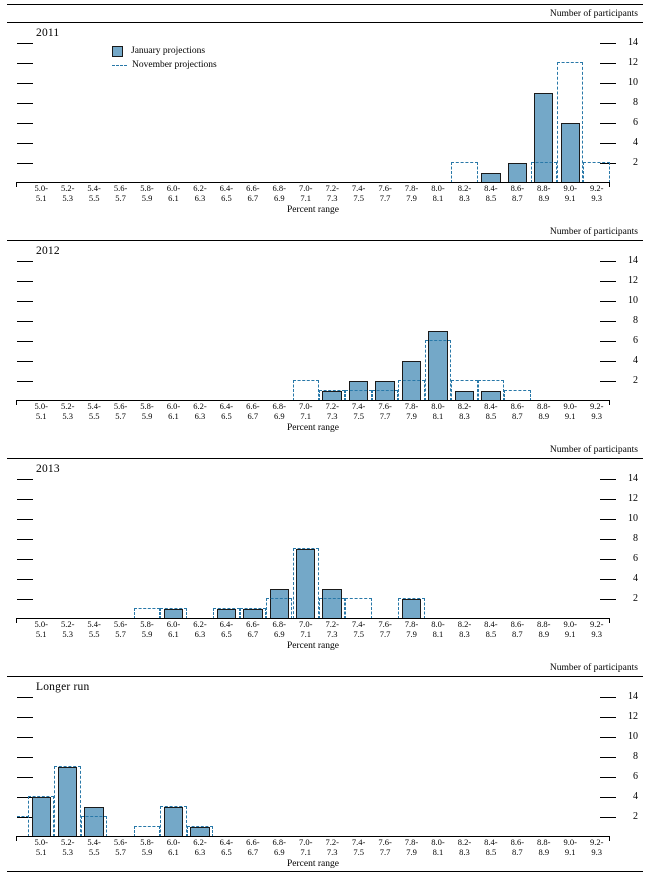 This screenshot has height=875, width=650. Describe the element at coordinates (412, 847) in the screenshot. I see `x-bin-label: 7.8- 7.9` at that location.